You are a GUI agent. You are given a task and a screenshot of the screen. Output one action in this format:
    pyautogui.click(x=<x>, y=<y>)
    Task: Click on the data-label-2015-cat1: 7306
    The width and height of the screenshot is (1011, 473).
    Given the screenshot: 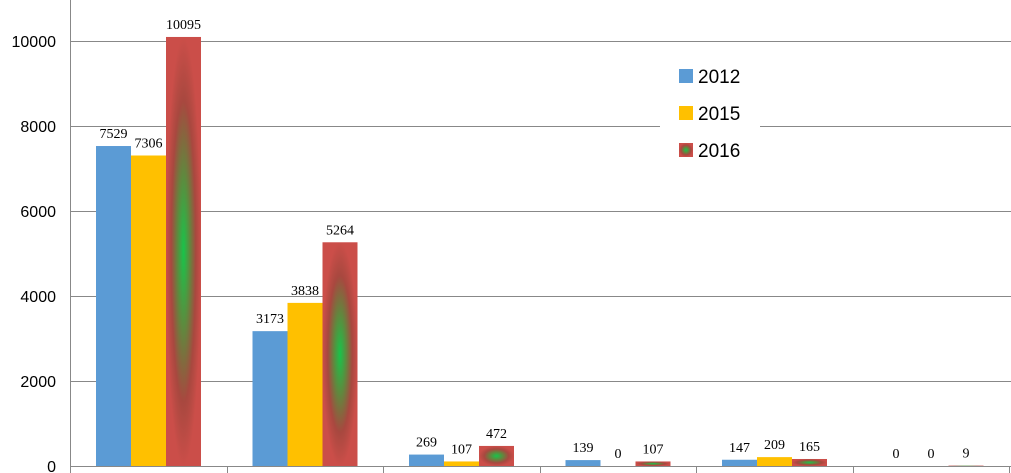 What is the action you would take?
    pyautogui.click(x=149, y=143)
    